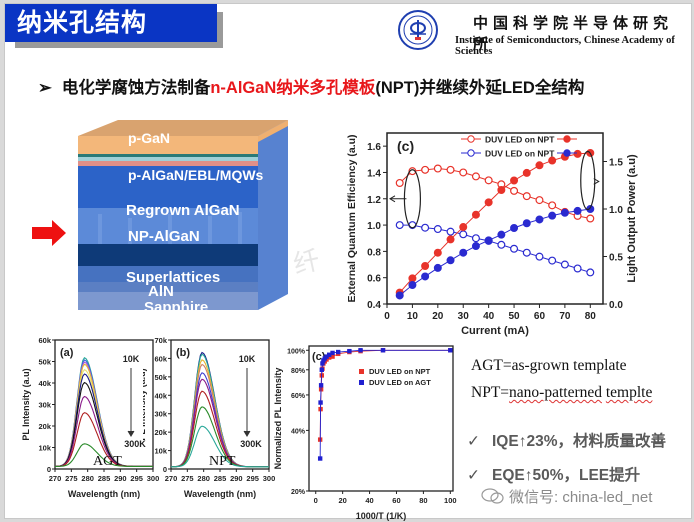  I want to click on svg-text: Normalized PL Intensity, so click(278, 419).